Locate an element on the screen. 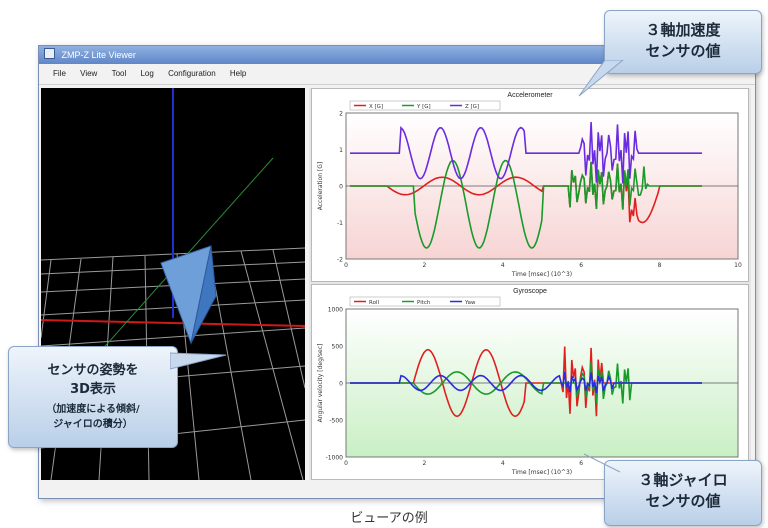 The width and height of the screenshot is (768, 528). gyro-legend-label: Pitch is located at coordinates (424, 303).